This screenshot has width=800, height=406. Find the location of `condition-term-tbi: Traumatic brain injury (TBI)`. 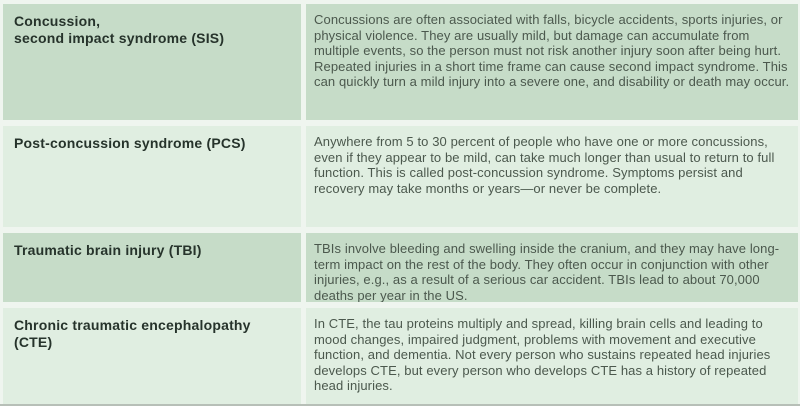

condition-term-tbi: Traumatic brain injury (TBI) is located at coordinates (152, 267).